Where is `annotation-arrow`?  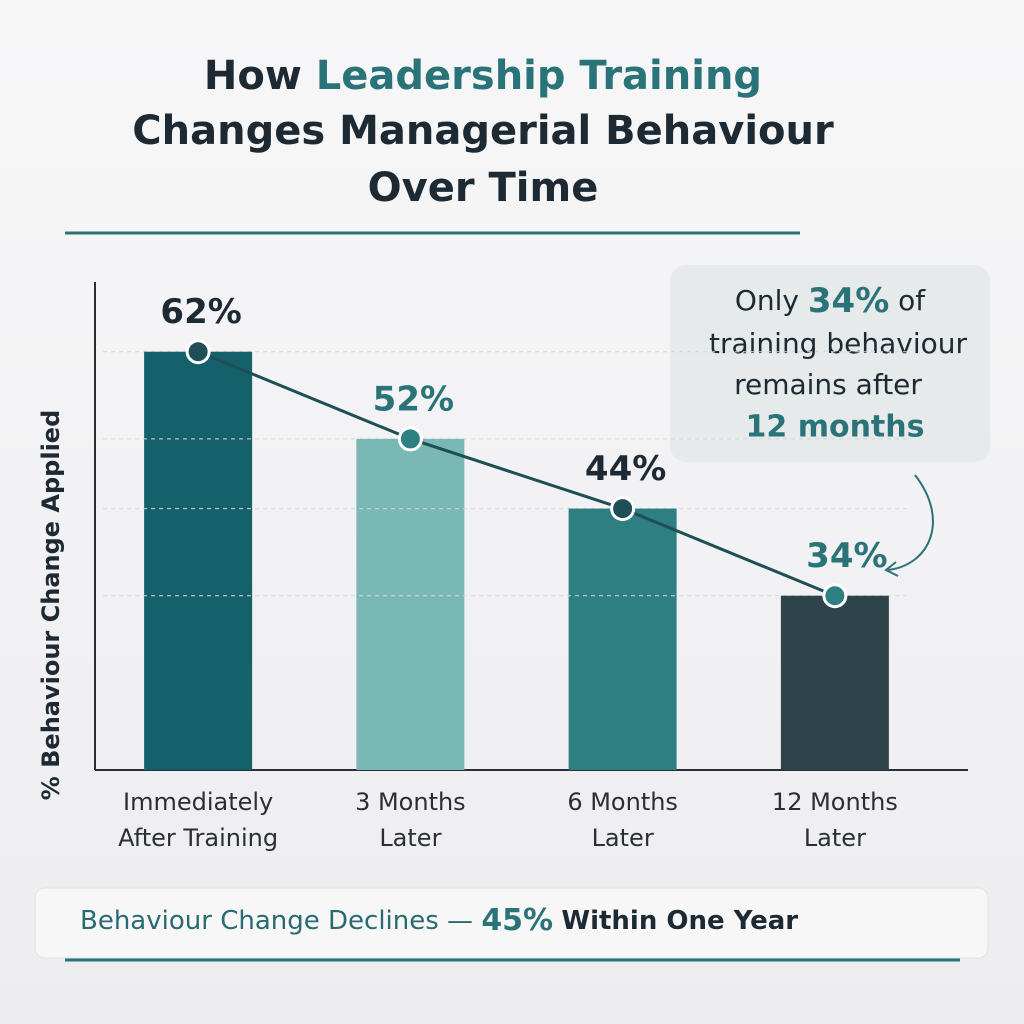 annotation-arrow is located at coordinates (910, 522).